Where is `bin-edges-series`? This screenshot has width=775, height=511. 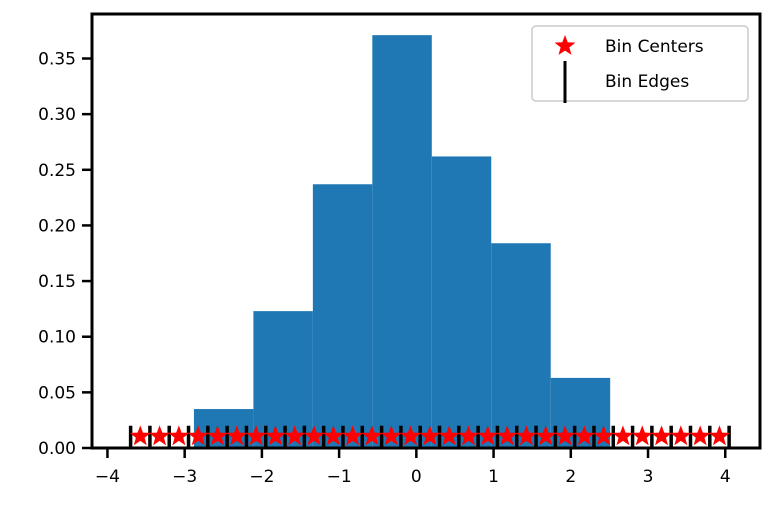
bin-edges-series is located at coordinates (429, 436).